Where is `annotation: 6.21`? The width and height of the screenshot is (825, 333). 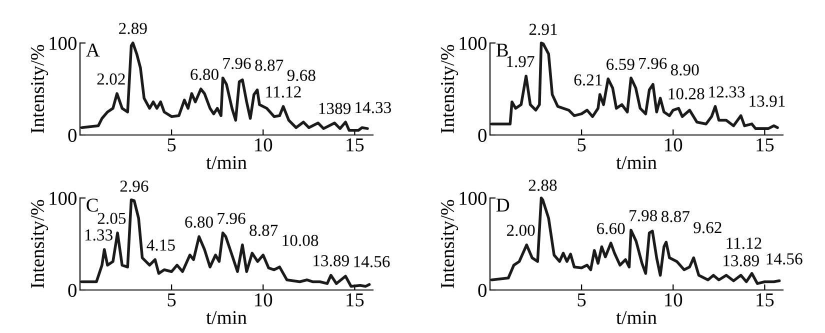 annotation: 6.21 is located at coordinates (588, 80).